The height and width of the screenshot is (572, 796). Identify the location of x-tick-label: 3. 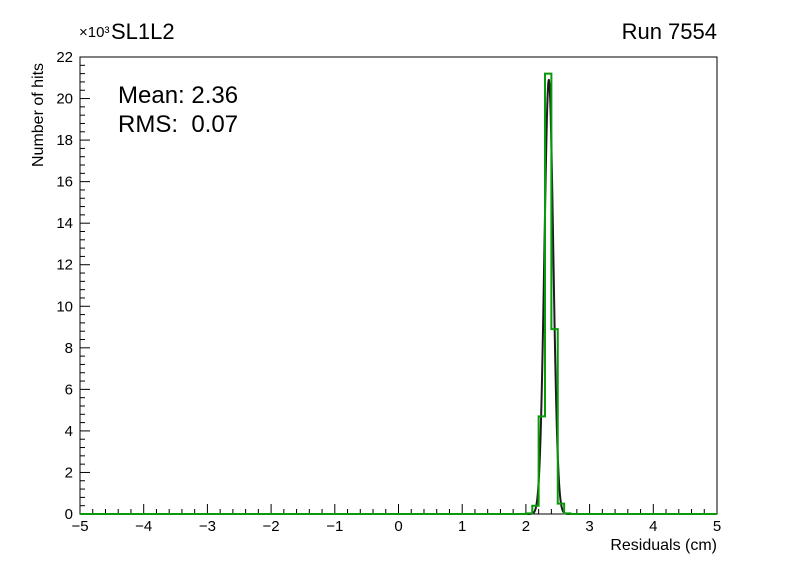
(589, 526).